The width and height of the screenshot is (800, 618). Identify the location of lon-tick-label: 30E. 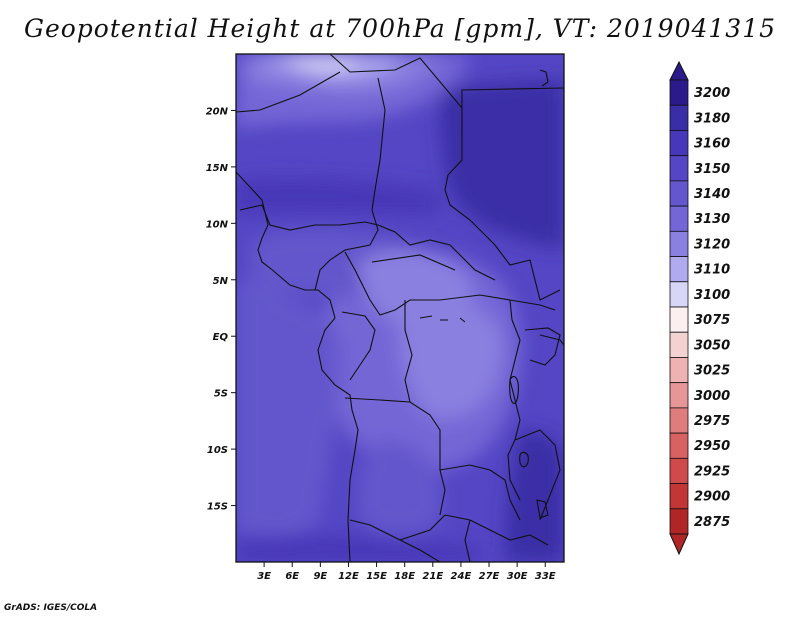
(517, 576).